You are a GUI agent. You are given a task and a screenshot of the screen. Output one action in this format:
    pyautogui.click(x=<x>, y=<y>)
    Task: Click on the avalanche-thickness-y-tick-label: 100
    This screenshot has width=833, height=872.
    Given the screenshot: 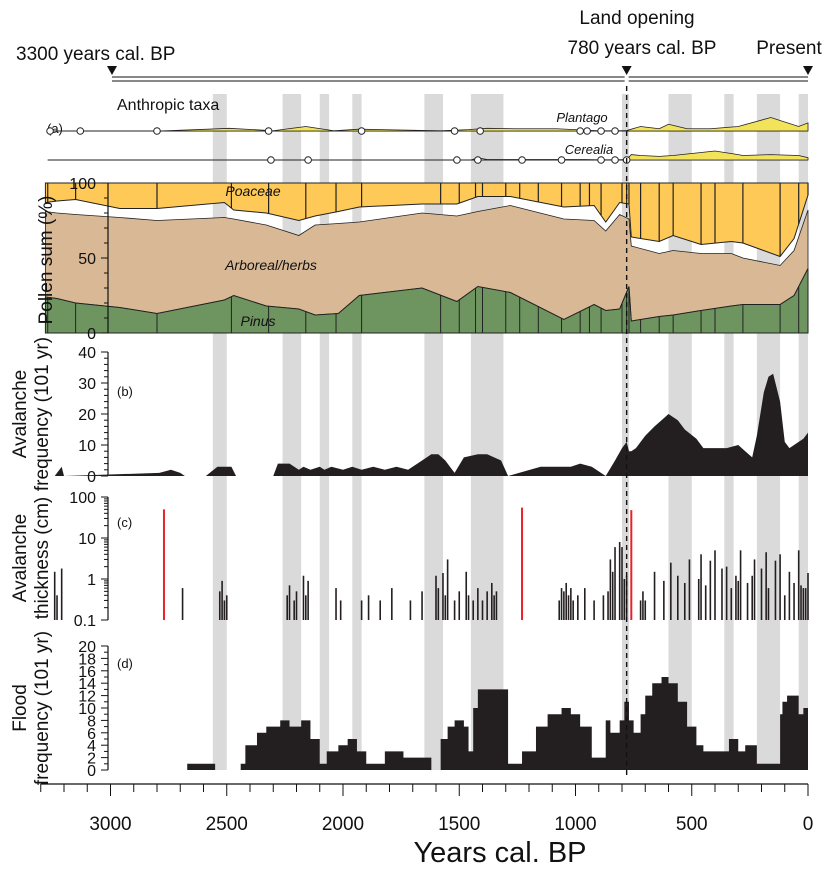 What is the action you would take?
    pyautogui.click(x=82, y=498)
    